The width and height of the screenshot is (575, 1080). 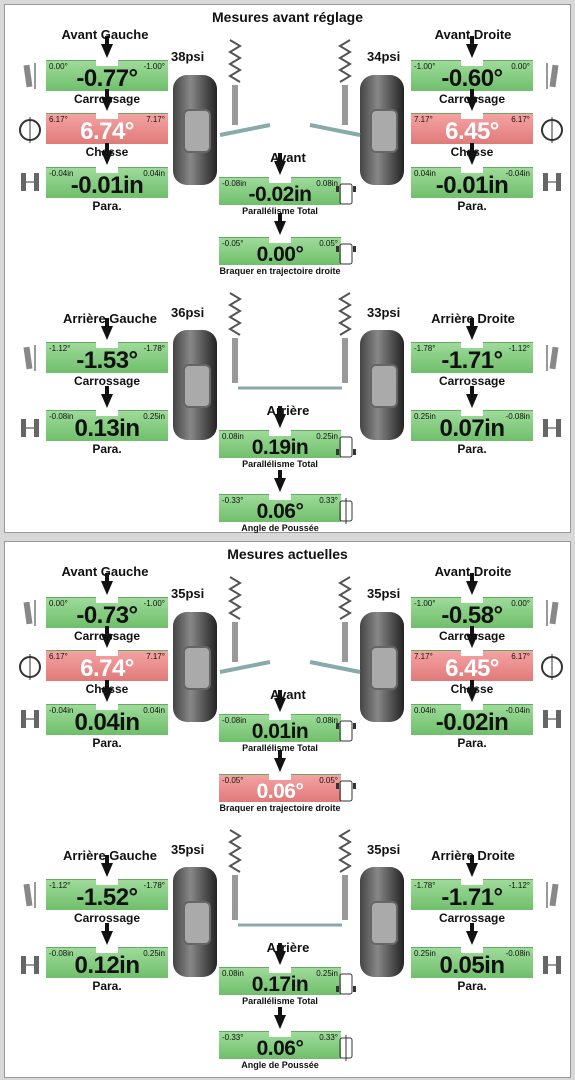 I want to click on gauge-bar: -1.00° 0.00° -0.60°, so click(x=472, y=76).